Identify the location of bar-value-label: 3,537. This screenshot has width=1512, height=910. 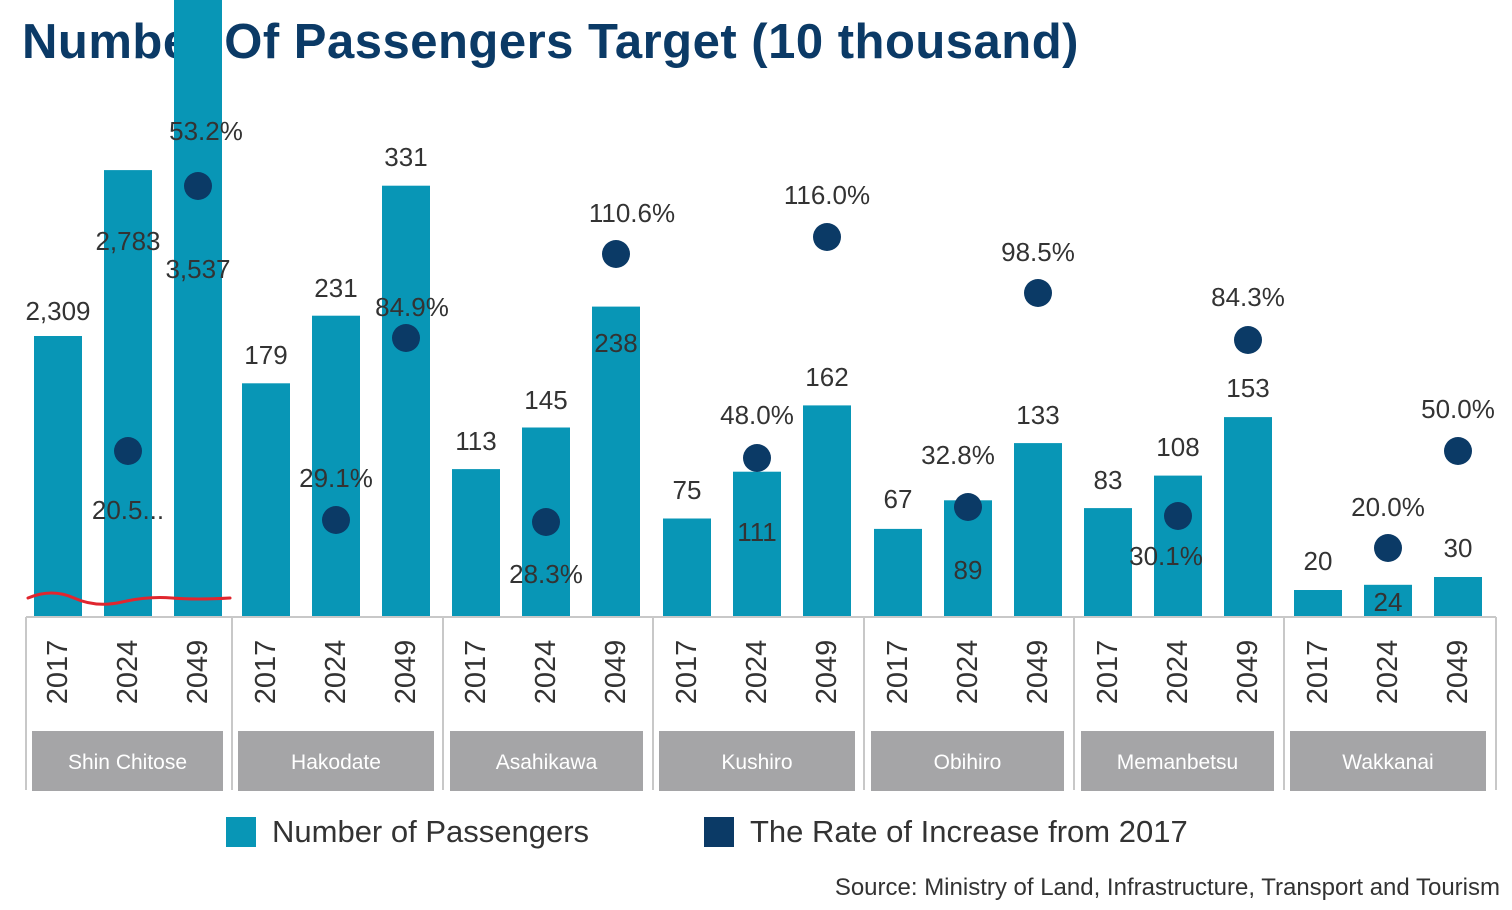
(197, 269).